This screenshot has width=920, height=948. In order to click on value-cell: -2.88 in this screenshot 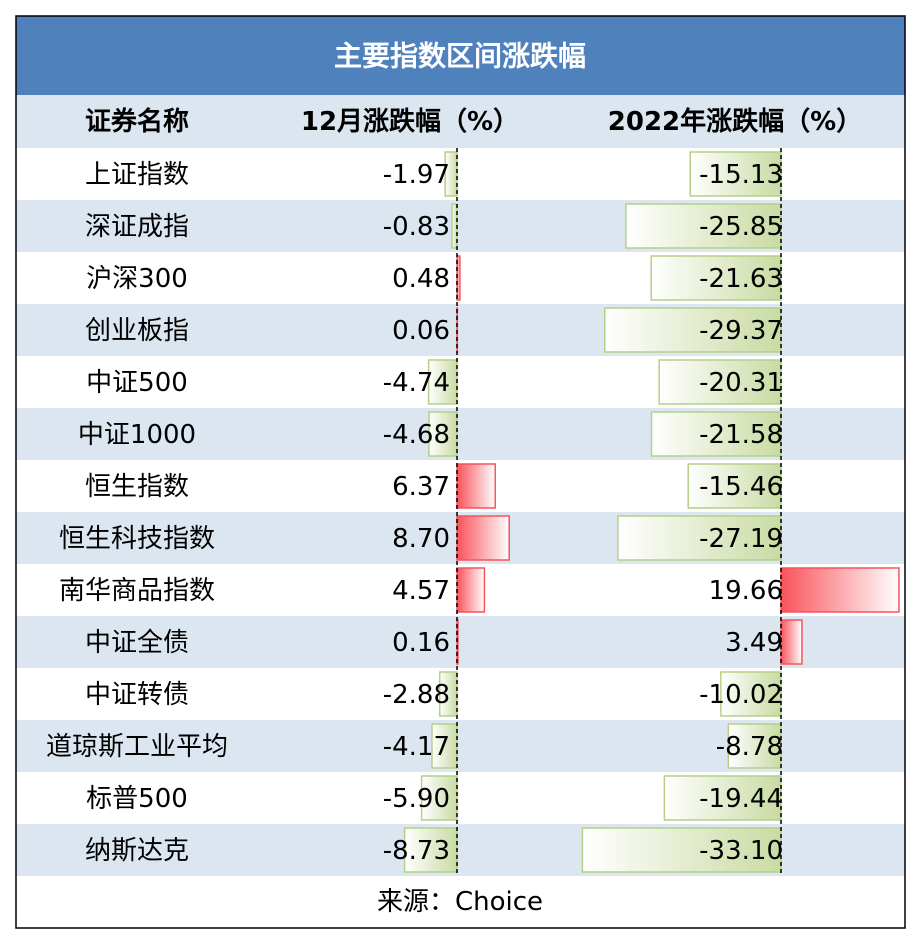, I will do `click(416, 695)`.